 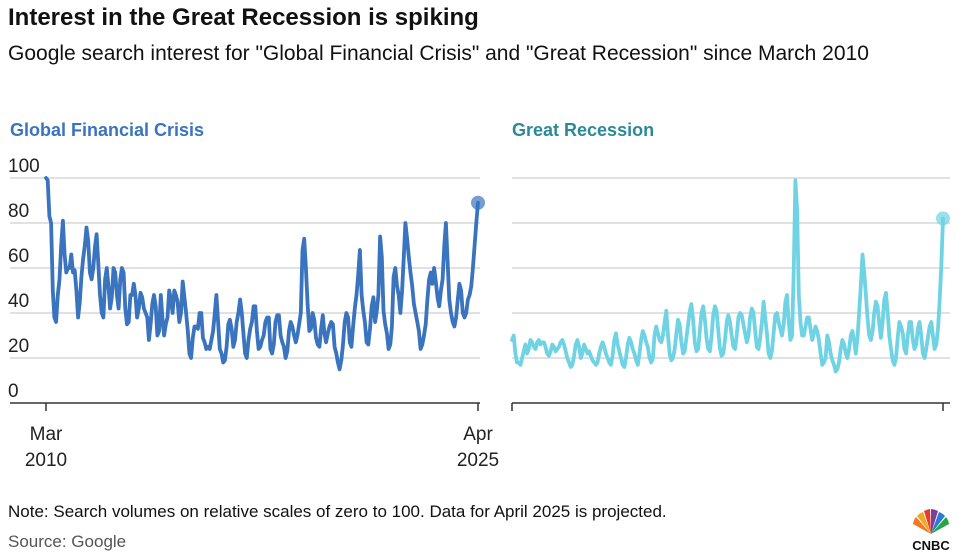 I want to click on cnbc-logo: CNBC, so click(x=931, y=531).